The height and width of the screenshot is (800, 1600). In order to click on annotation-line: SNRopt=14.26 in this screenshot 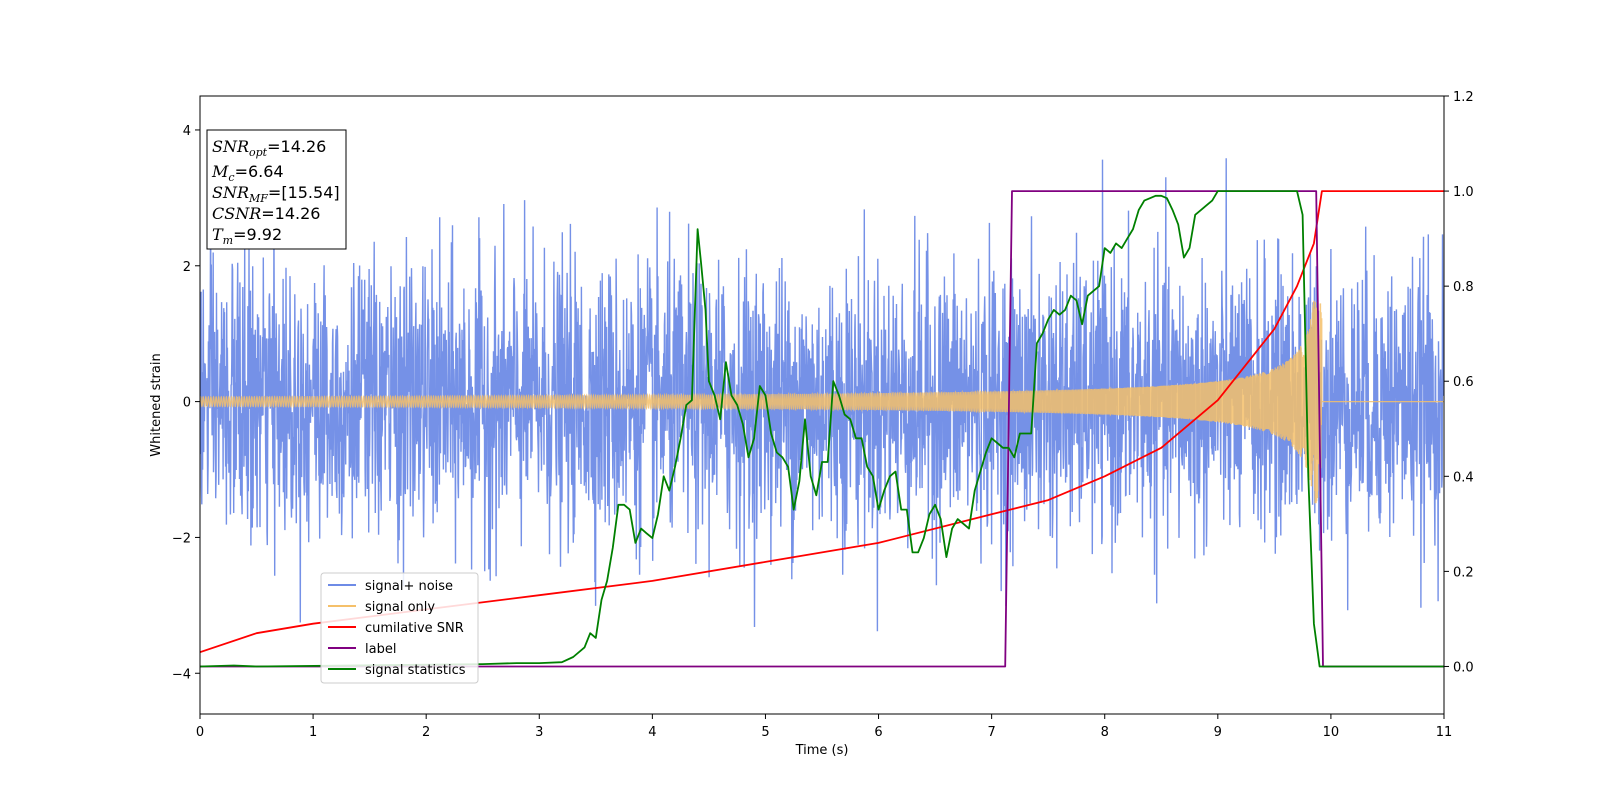, I will do `click(269, 148)`.